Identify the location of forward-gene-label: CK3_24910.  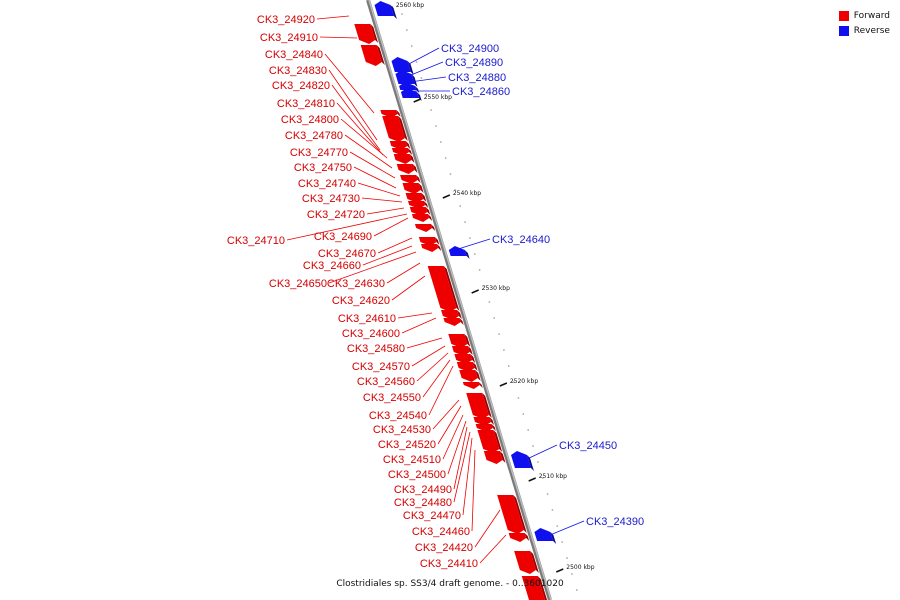
(289, 38).